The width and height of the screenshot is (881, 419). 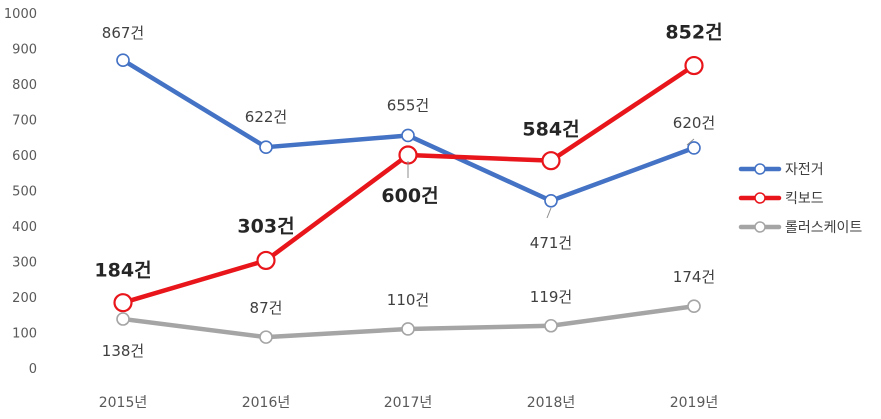 I want to click on data-label: 852건, so click(x=693, y=33).